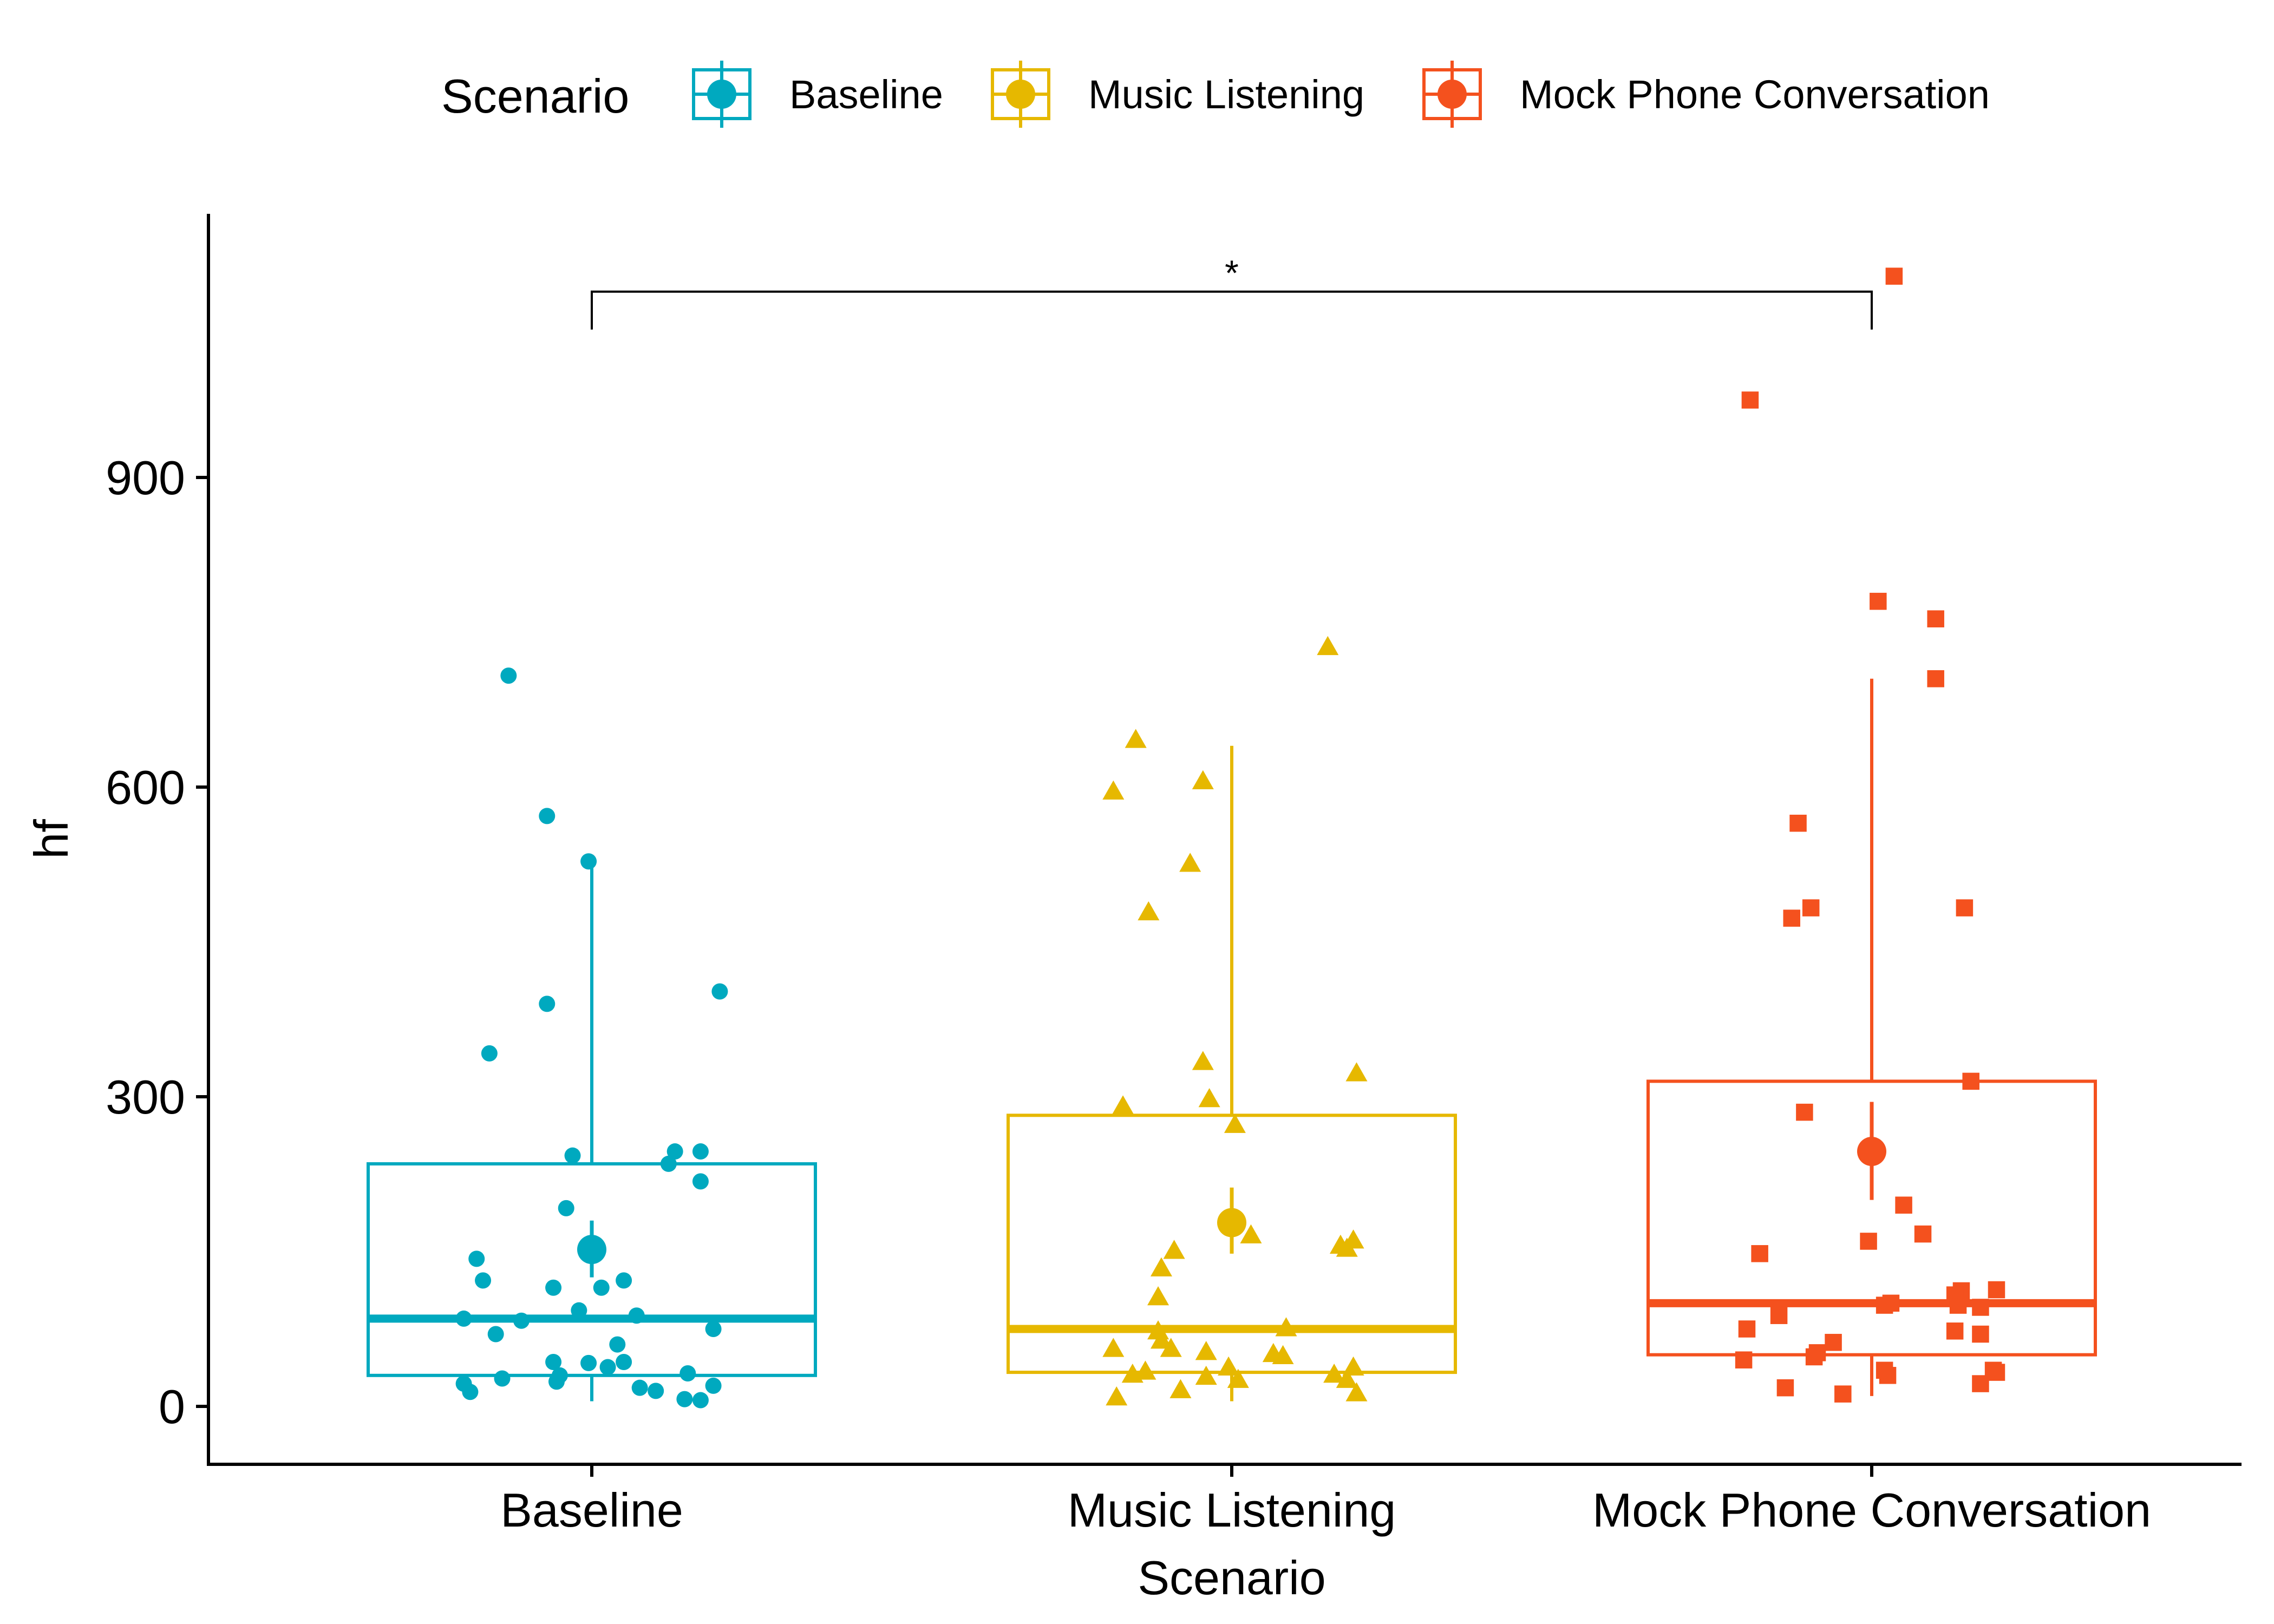 The height and width of the screenshot is (1624, 2274). Describe the element at coordinates (592, 1038) in the screenshot. I see `series-baseline` at that location.